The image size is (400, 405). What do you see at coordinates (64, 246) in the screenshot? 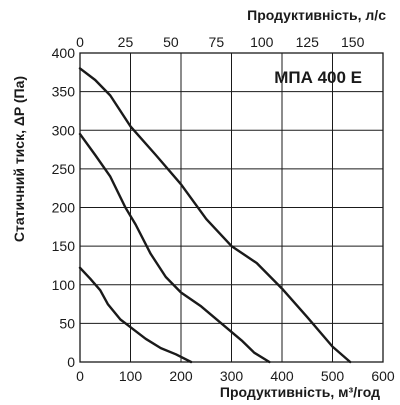
I see `y-tick-label: 150` at bounding box center [64, 246].